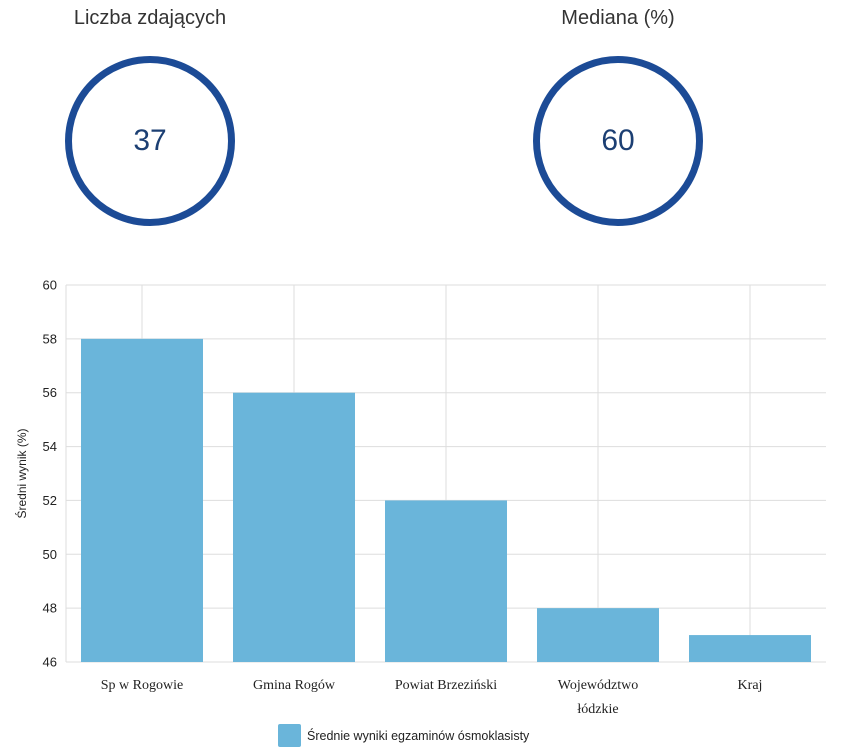 The image size is (850, 754). I want to click on y-tick-label-58: 58, so click(50, 338).